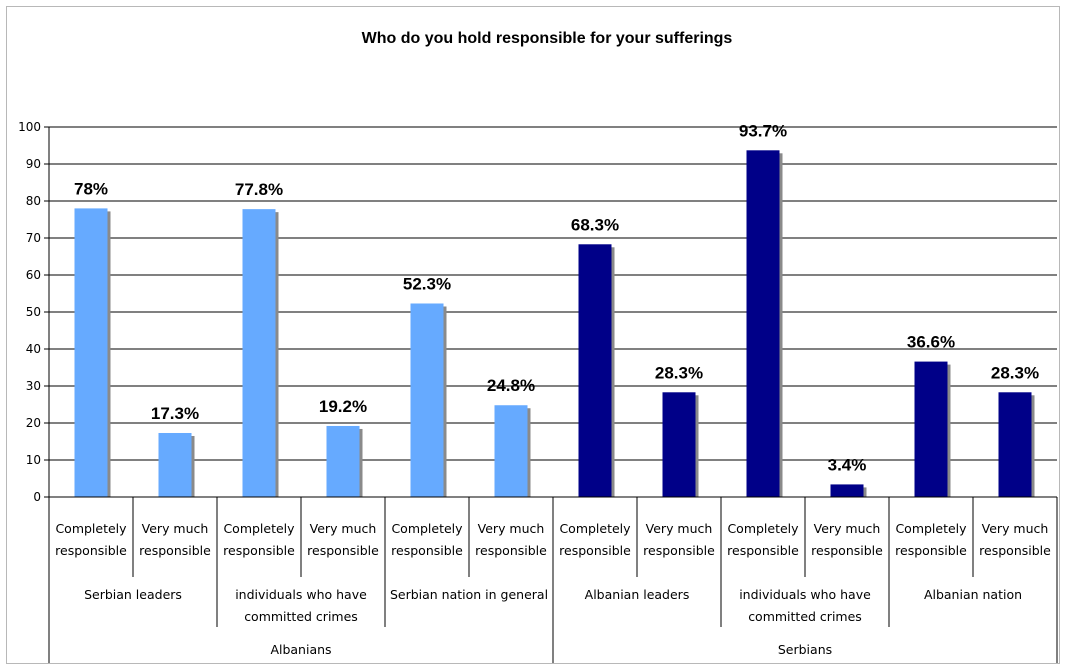 Image resolution: width=1065 pixels, height=669 pixels. Describe the element at coordinates (300, 649) in the screenshot. I see `group-label: Albanians` at that location.